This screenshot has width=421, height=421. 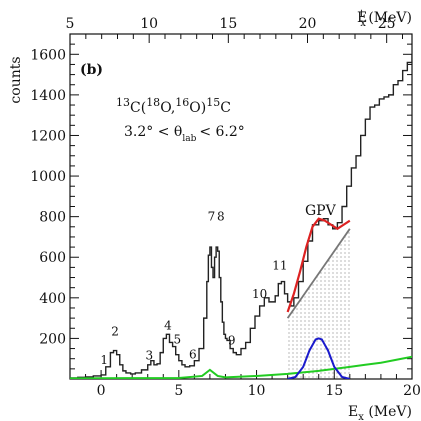 What do you see at coordinates (221, 132) in the screenshot?
I see `angle-range-high: < 6.2°` at bounding box center [221, 132].